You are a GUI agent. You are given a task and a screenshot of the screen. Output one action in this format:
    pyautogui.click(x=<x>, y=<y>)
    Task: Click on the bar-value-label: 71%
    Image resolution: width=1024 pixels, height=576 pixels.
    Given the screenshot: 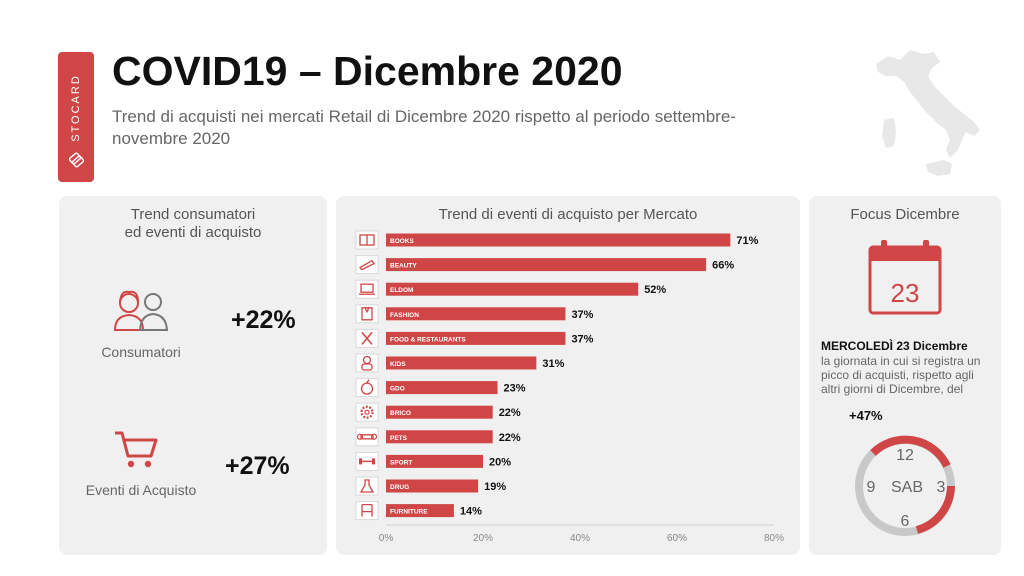 What is the action you would take?
    pyautogui.click(x=747, y=241)
    